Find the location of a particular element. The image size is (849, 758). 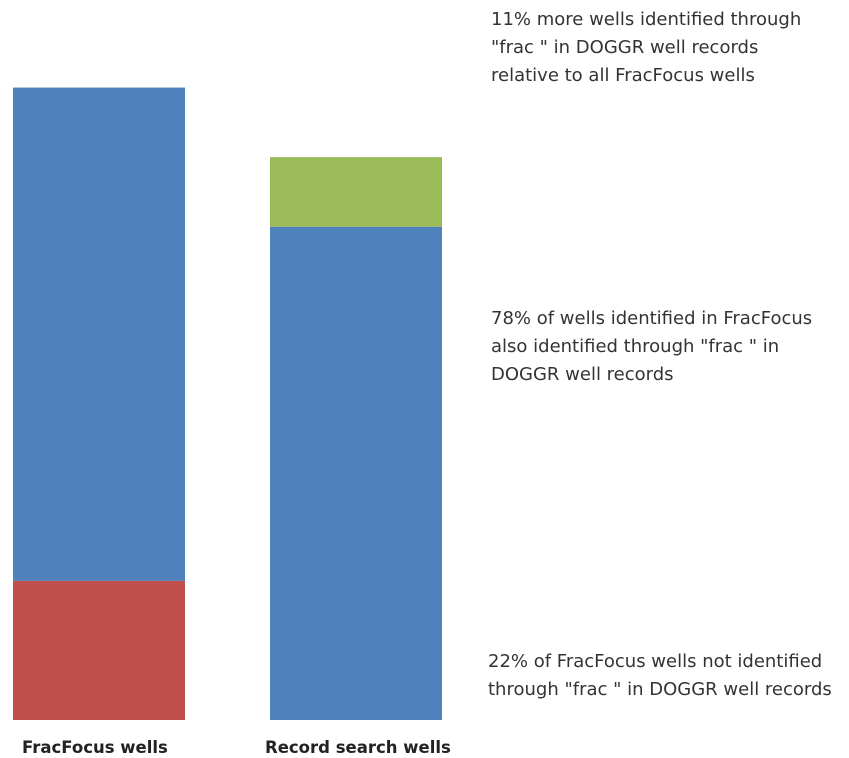

bar-record-search-segment-additional is located at coordinates (356, 192).